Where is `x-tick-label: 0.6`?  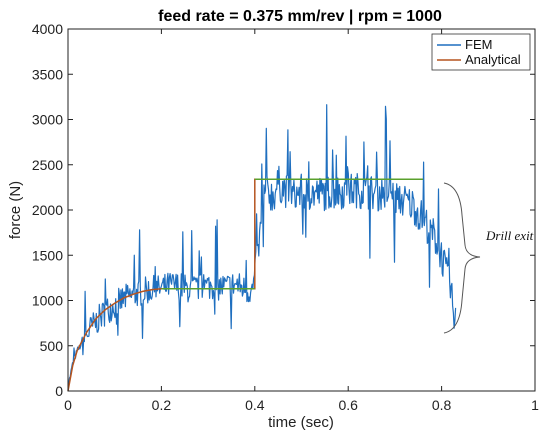
x-tick-label: 0.6 is located at coordinates (348, 405).